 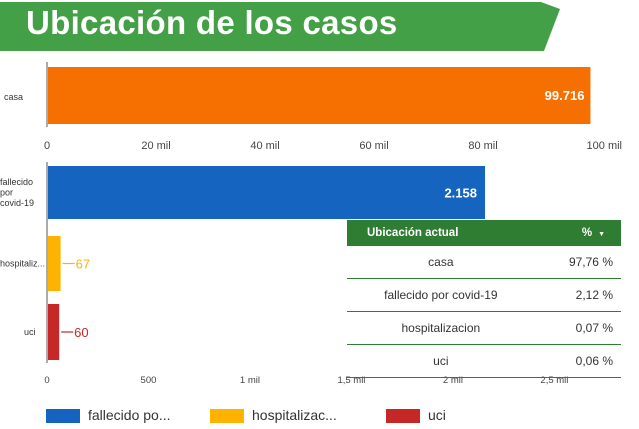 I want to click on x-tick-label: 80 mil, so click(x=482, y=146).